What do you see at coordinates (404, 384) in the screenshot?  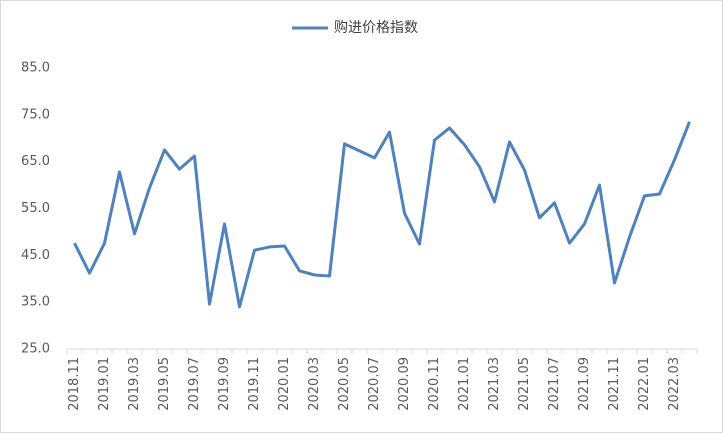 I see `x-tick-label: 2020.09` at bounding box center [404, 384].